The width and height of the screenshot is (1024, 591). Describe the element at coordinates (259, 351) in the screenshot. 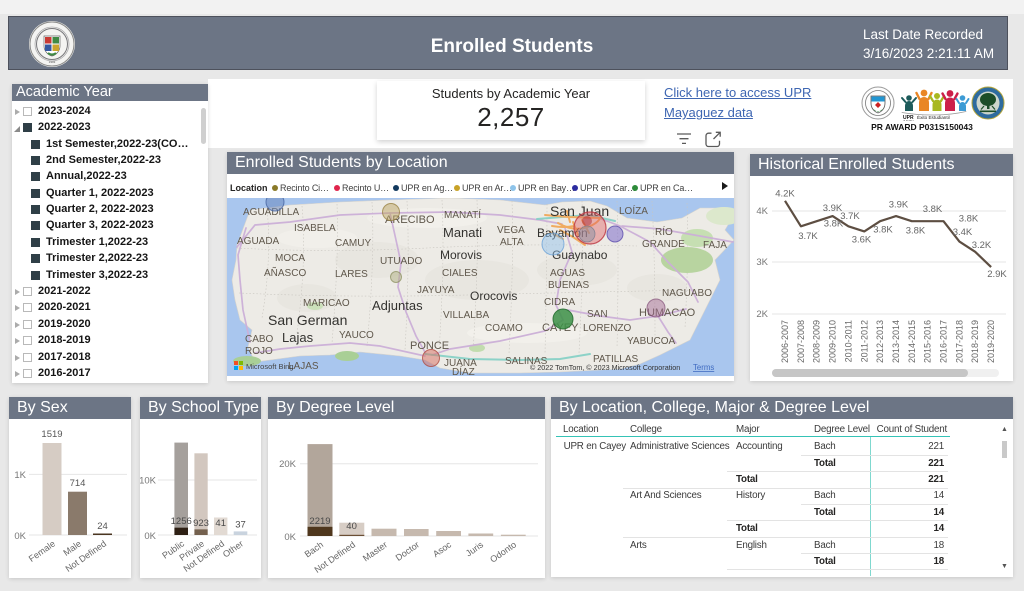

I see `svg-text: ROJO` at that location.